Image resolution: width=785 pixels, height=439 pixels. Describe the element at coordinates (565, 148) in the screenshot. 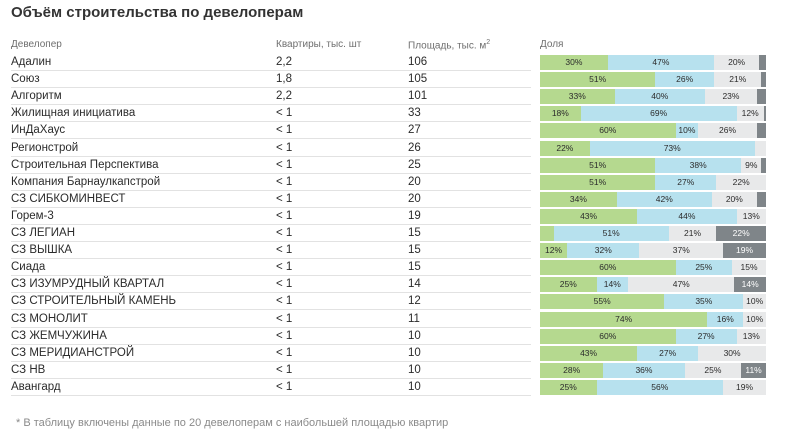

I see `share-segment-1: 22%` at that location.